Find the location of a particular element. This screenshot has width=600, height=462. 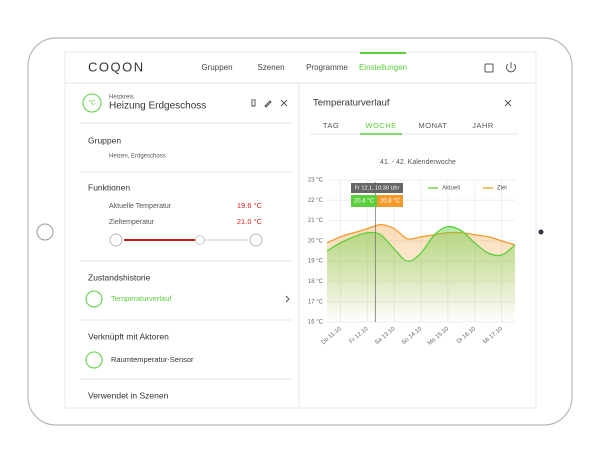

tooltip-value: 20,4 °C is located at coordinates (364, 202).